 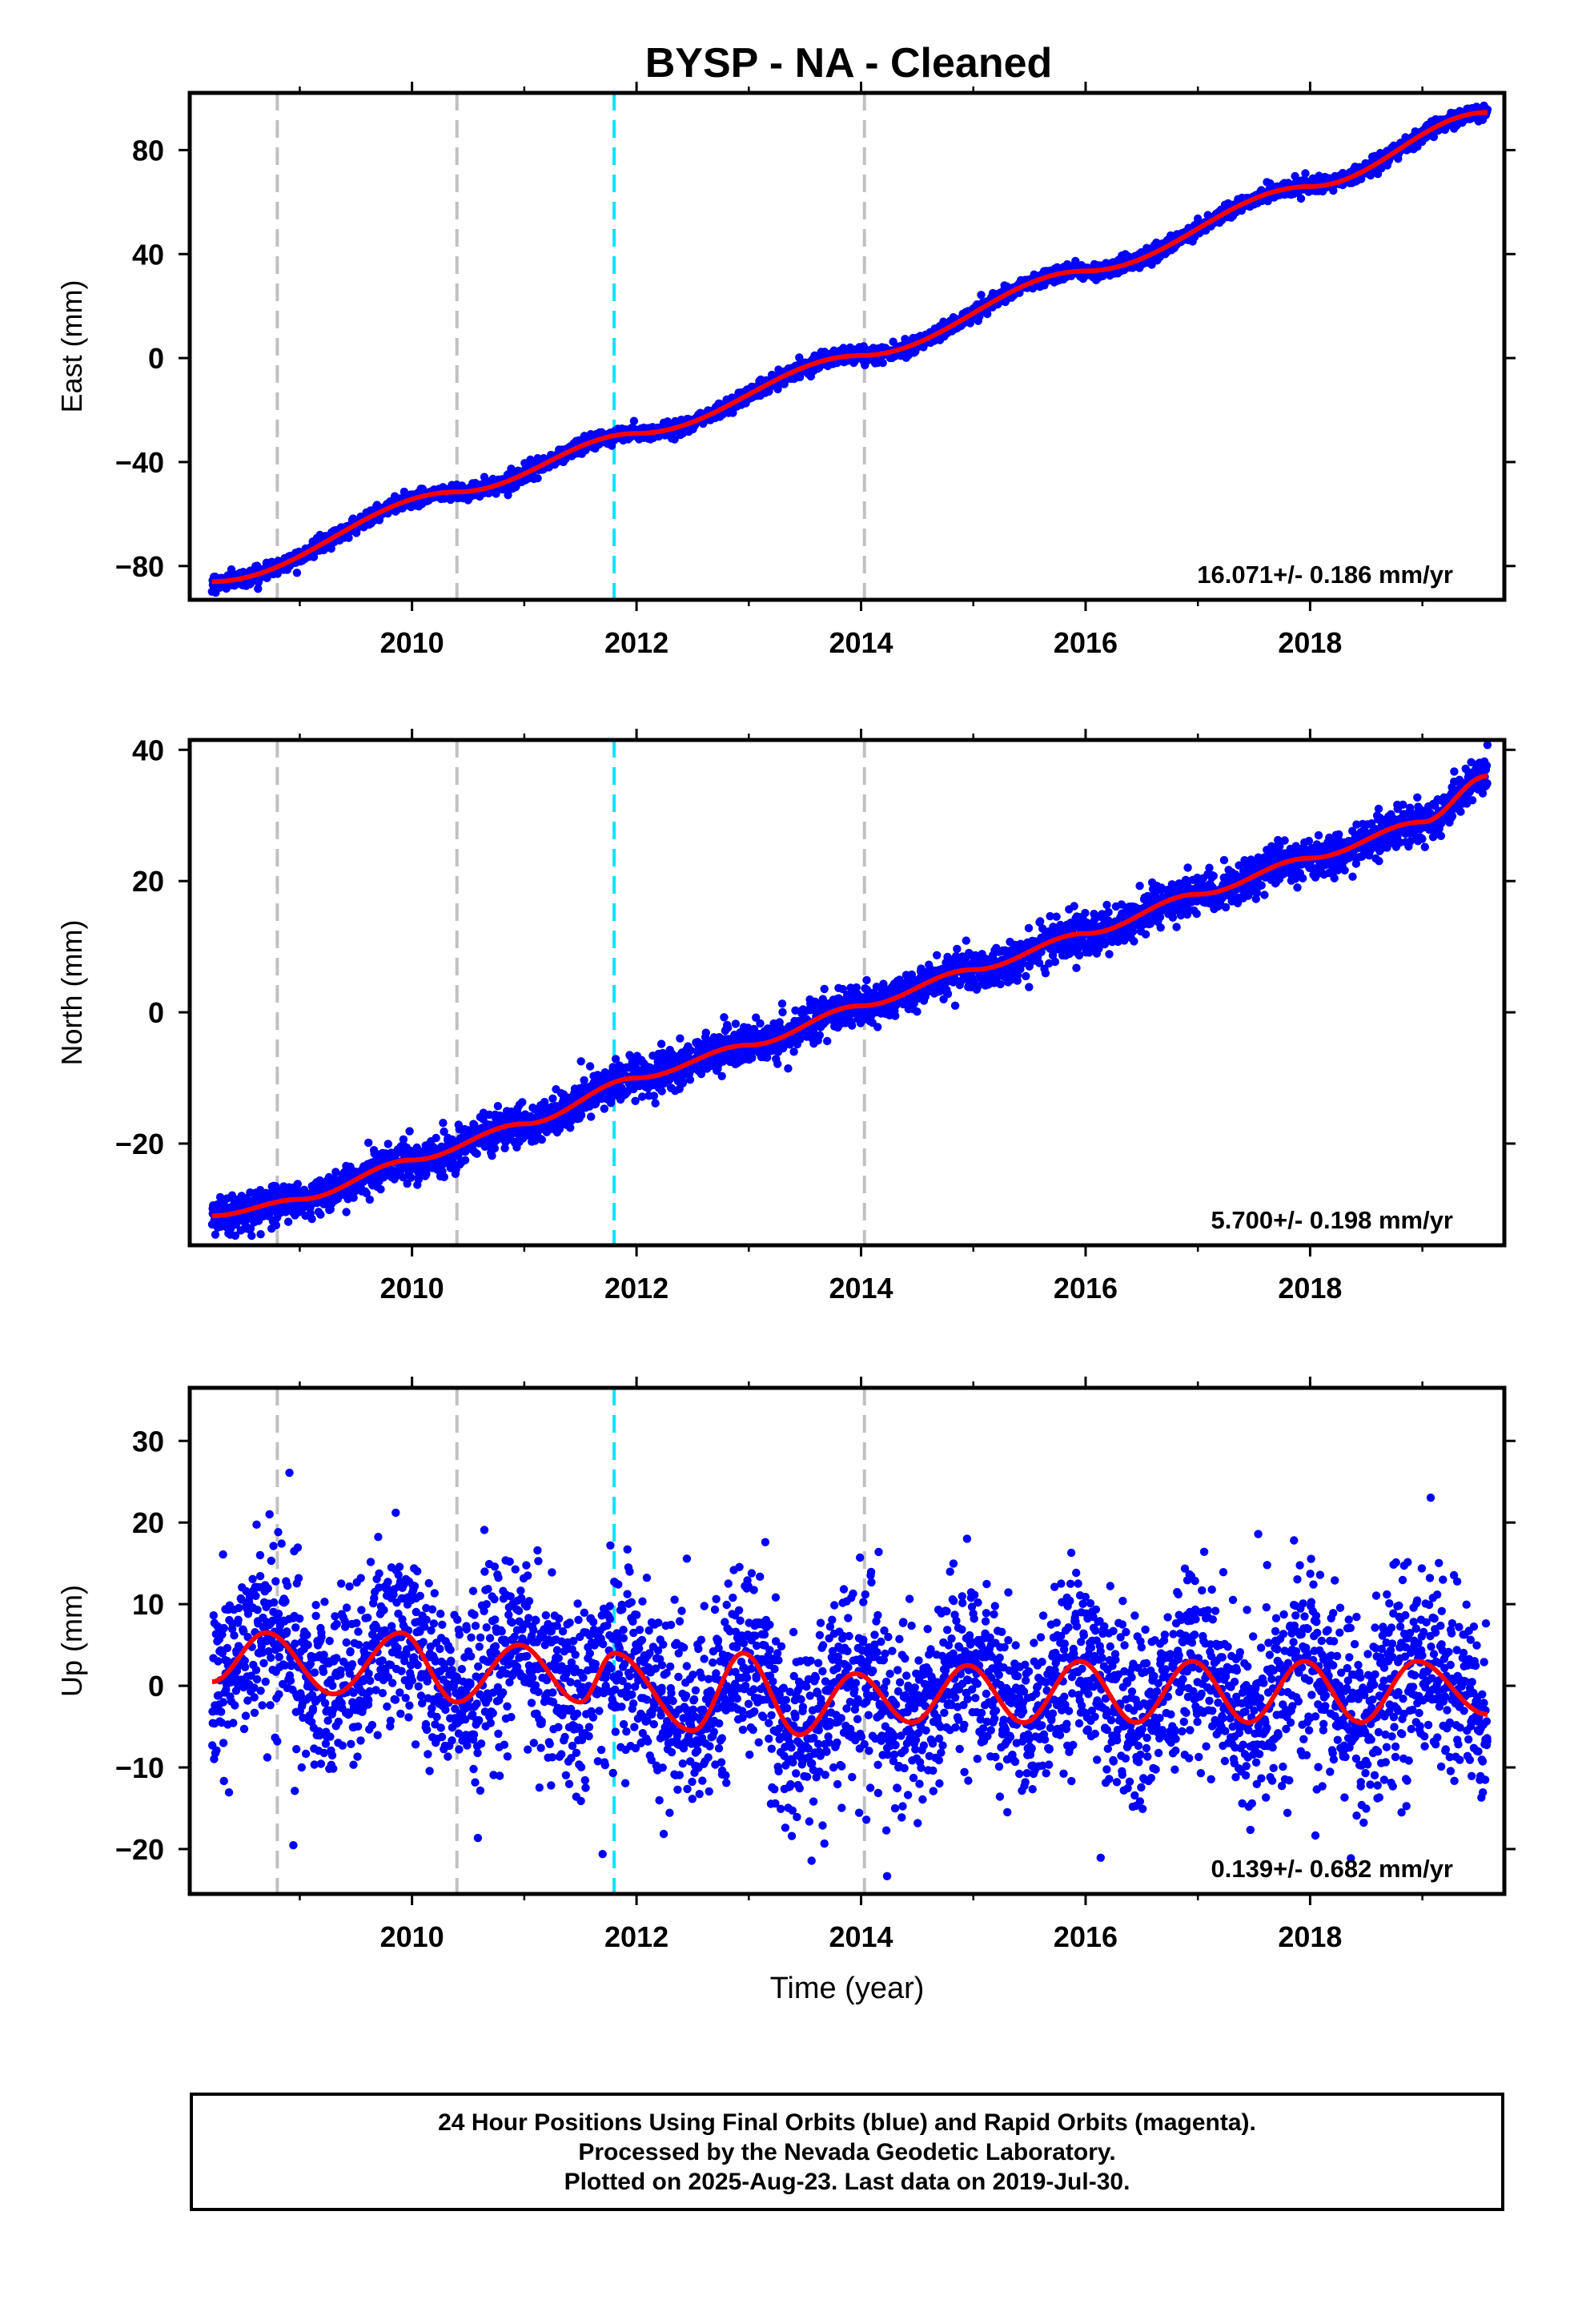 What do you see at coordinates (1325, 575) in the screenshot?
I see `rate-label: 16.071+/- 0.186 mm/yr` at bounding box center [1325, 575].